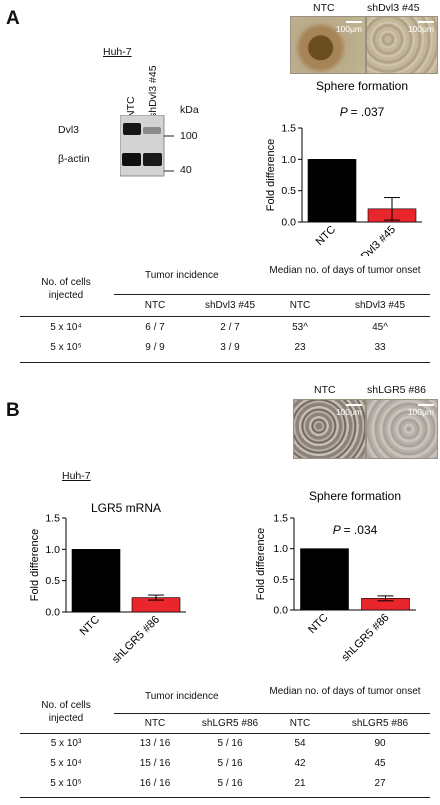 The image size is (440, 805). What do you see at coordinates (155, 763) in the screenshot?
I see `table-b-row2-v1: 15 / 16` at bounding box center [155, 763].